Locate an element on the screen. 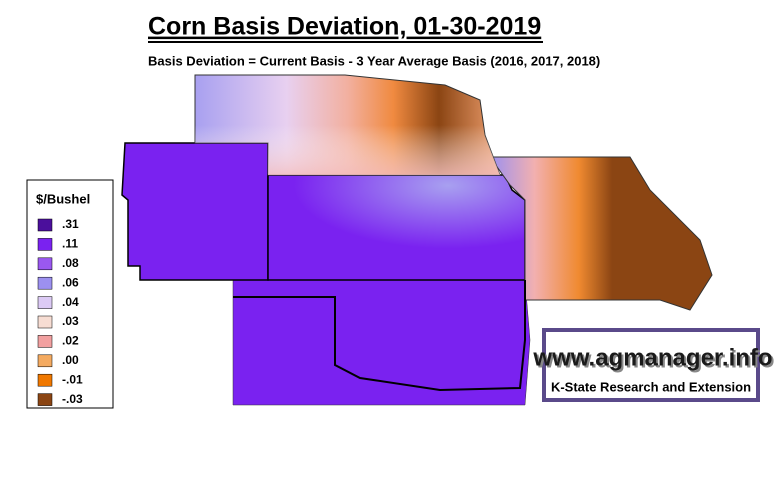 The image size is (779, 481). state-oklahoma is located at coordinates (381, 342).